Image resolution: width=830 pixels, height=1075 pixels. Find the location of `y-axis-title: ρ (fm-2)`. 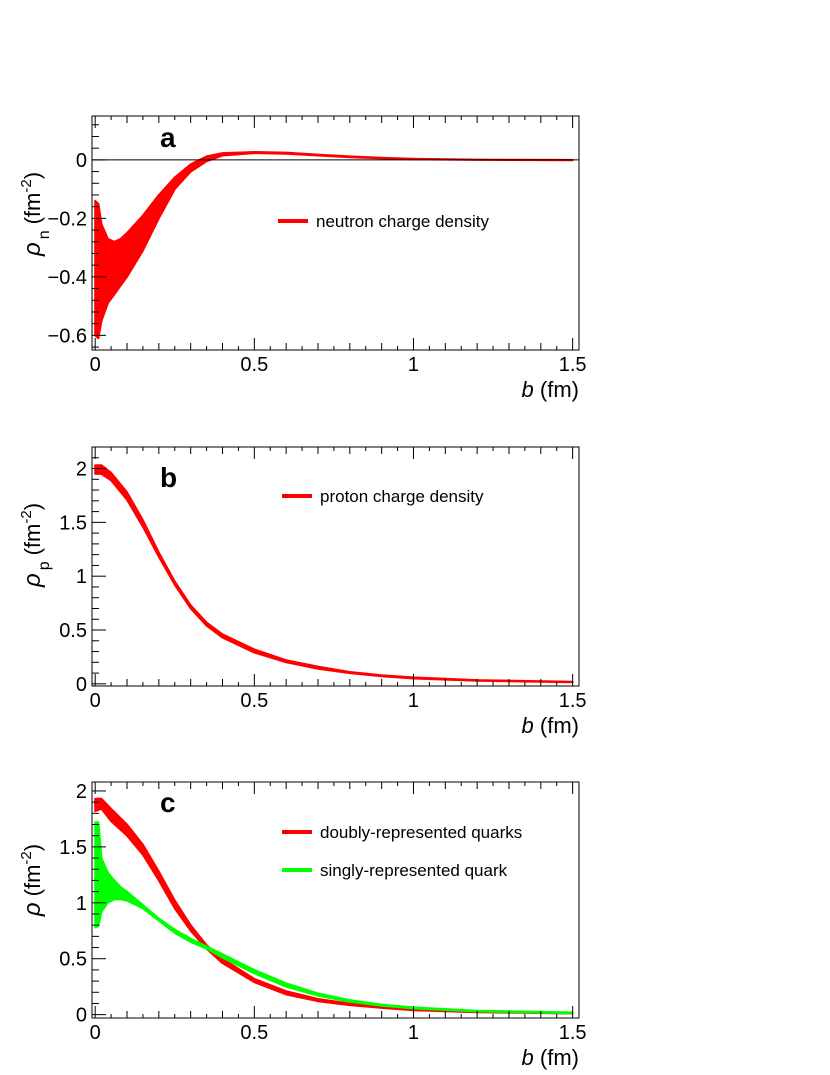

y-axis-title: ρ (fm-2) is located at coordinates (32, 880).